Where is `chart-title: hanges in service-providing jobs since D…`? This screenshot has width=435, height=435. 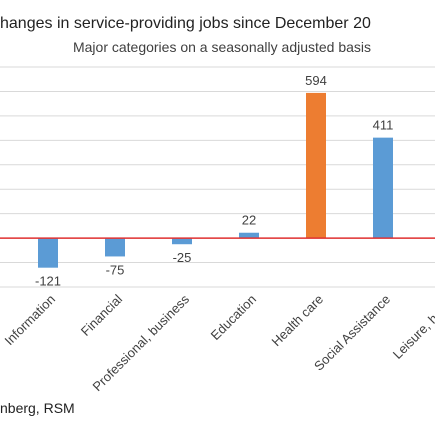
chart-title: hanges in service-providing jobs since D… is located at coordinates (185, 23).